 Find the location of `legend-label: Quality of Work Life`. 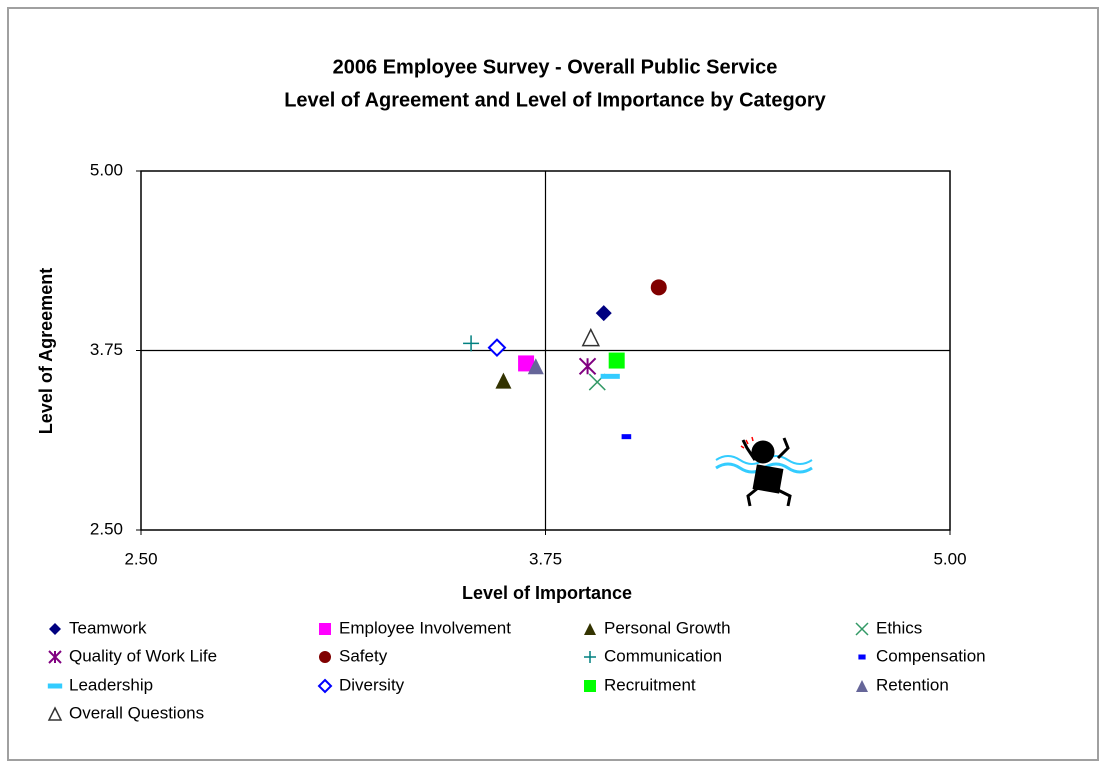

legend-label: Quality of Work Life is located at coordinates (143, 655).